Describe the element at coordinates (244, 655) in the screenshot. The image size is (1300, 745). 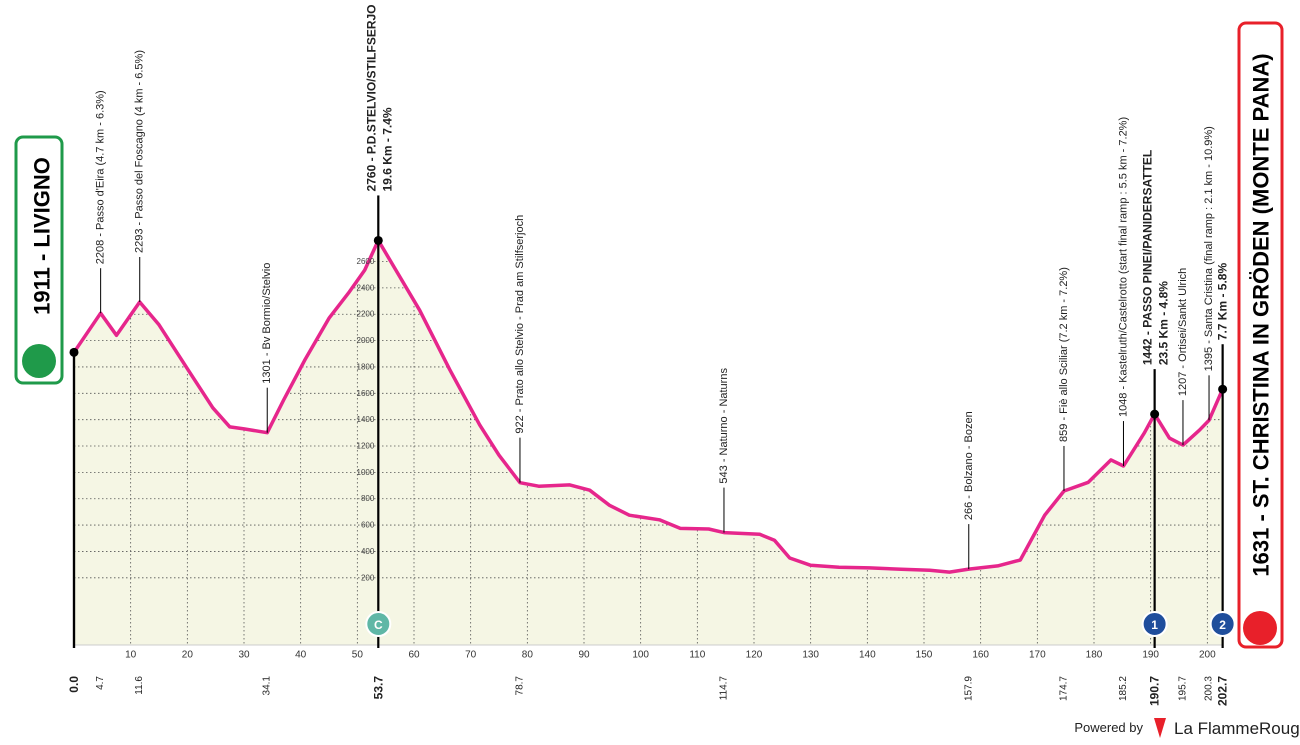
I see `x-tick-label: 30` at that location.